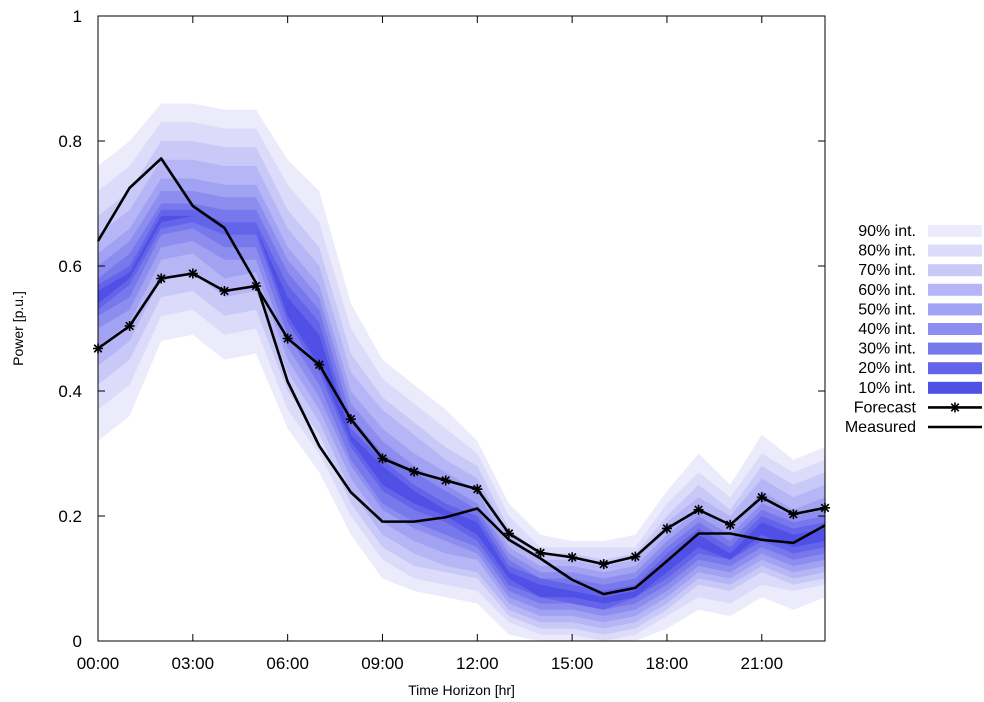  Describe the element at coordinates (887, 309) in the screenshot. I see `legend-label: 50% int.` at that location.